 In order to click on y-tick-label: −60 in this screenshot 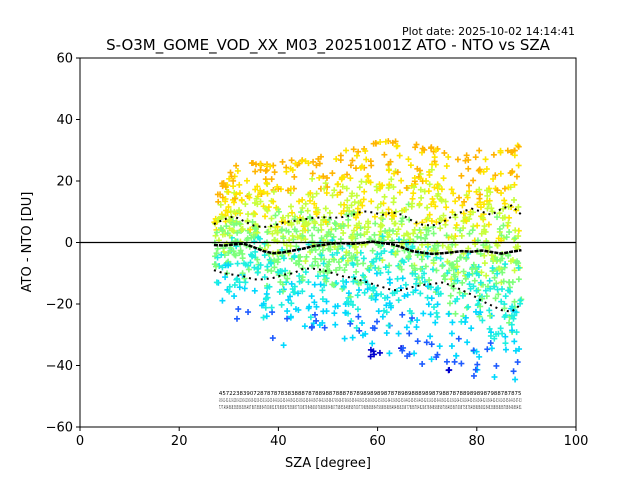, I will do `click(59, 428)`.